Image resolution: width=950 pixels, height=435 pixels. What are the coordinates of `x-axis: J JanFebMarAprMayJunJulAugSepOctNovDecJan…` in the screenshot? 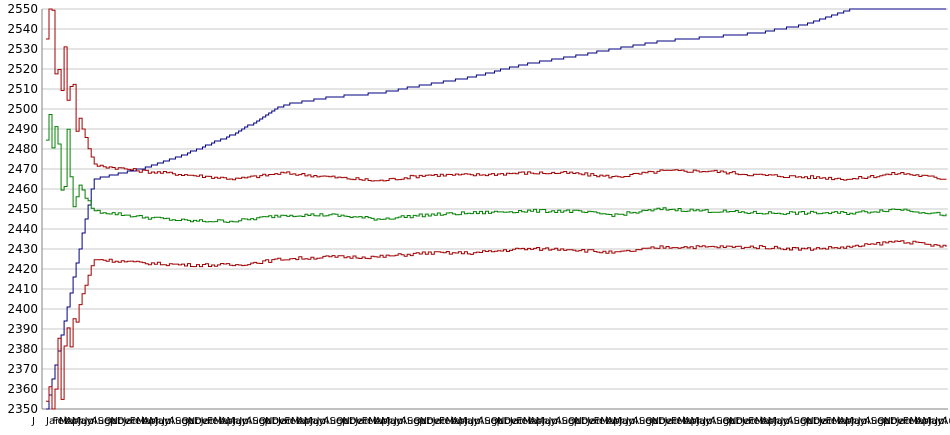 It's located at (490, 417).